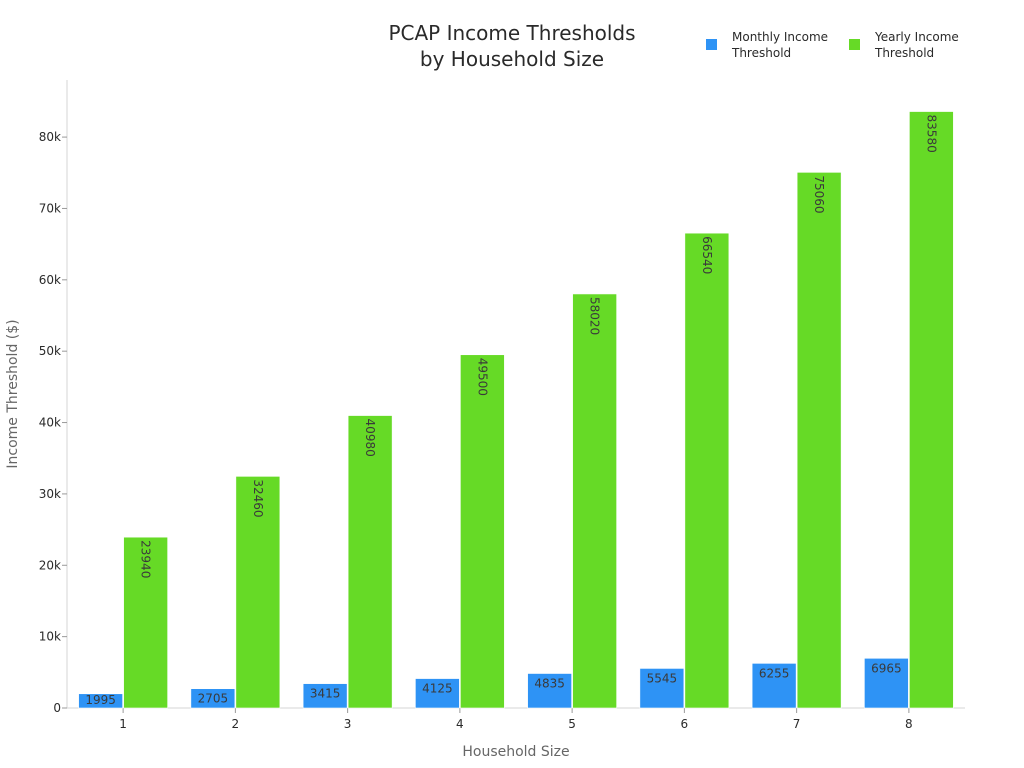 The image size is (1024, 768). I want to click on x-axis-title: Household Size, so click(515, 752).